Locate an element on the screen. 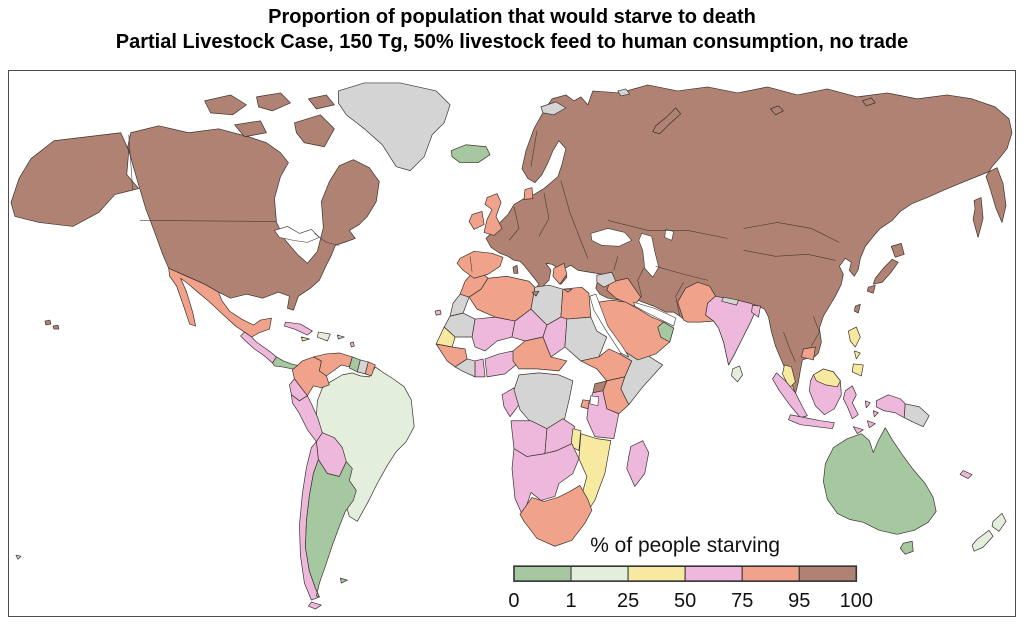 The width and height of the screenshot is (1024, 626). region-syria-levant is located at coordinates (606, 279).